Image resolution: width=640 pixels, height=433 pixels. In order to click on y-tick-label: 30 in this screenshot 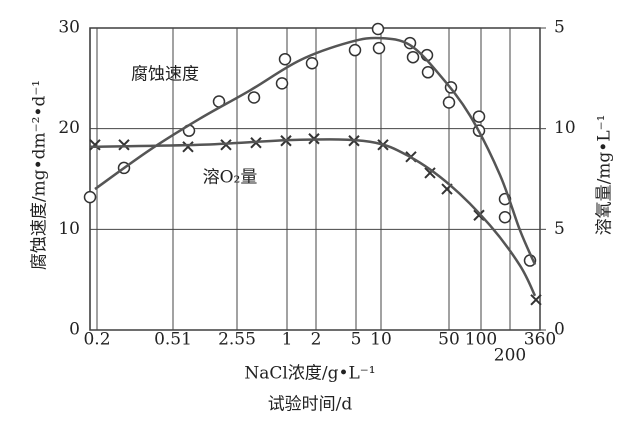, I will do `click(69, 28)`.